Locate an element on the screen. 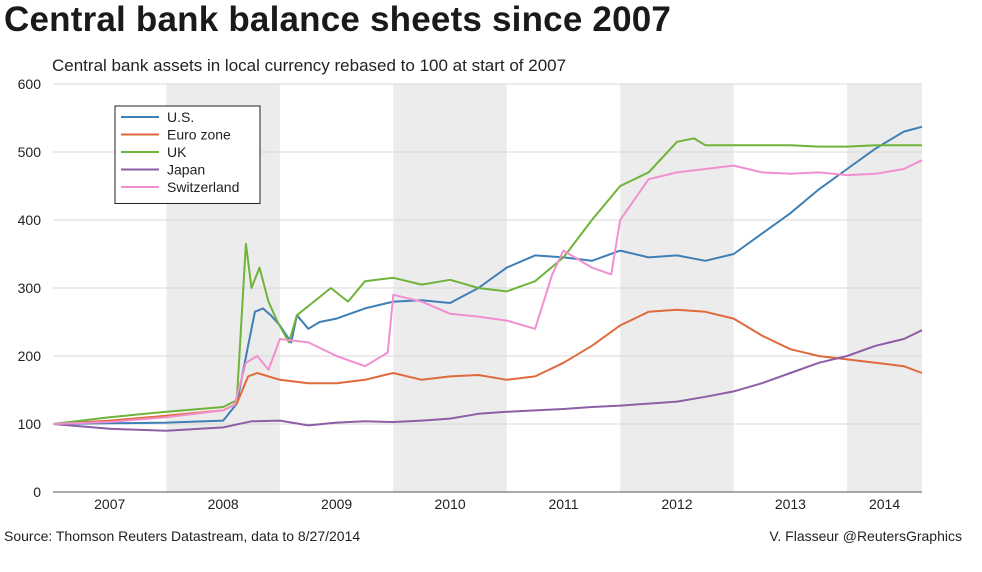  y-tick-label: 600 is located at coordinates (30, 84).